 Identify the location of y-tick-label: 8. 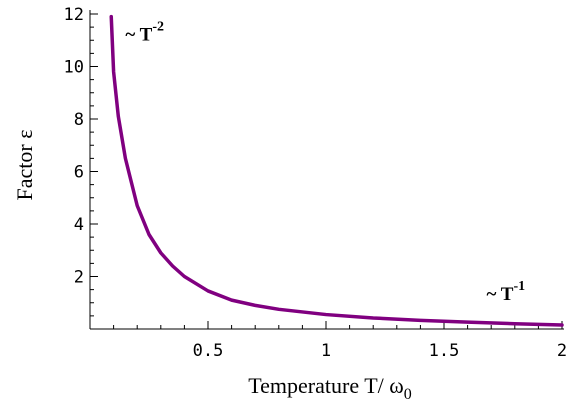
(79, 120).